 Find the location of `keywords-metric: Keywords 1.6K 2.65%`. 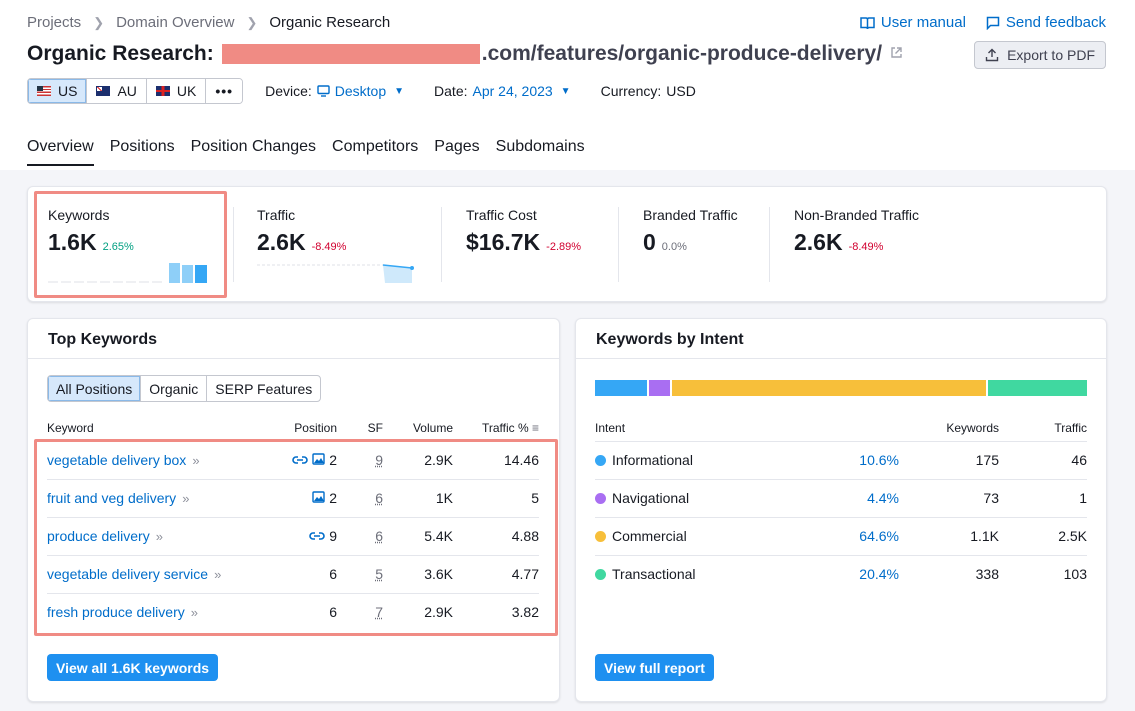

keywords-metric: Keywords 1.6K 2.65% is located at coordinates (91, 231).